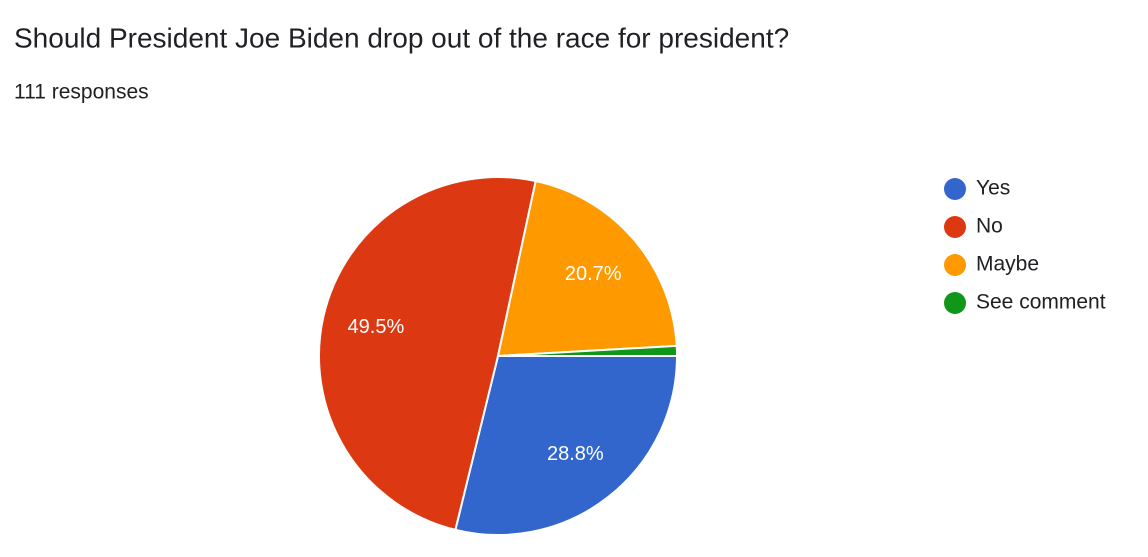 Image resolution: width=1148 pixels, height=557 pixels. I want to click on slice-label: 49.5%, so click(376, 327).